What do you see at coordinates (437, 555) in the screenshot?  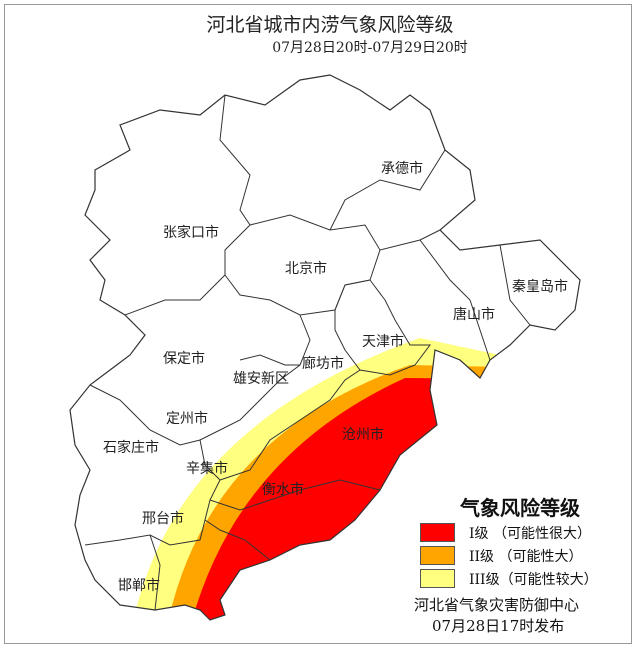 I see `legend-swatch-level2` at bounding box center [437, 555].